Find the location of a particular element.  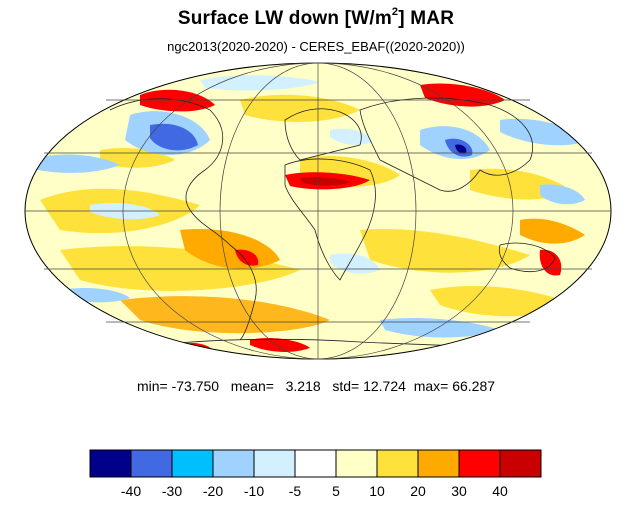

colorbar-tick-label: 20 is located at coordinates (418, 491).